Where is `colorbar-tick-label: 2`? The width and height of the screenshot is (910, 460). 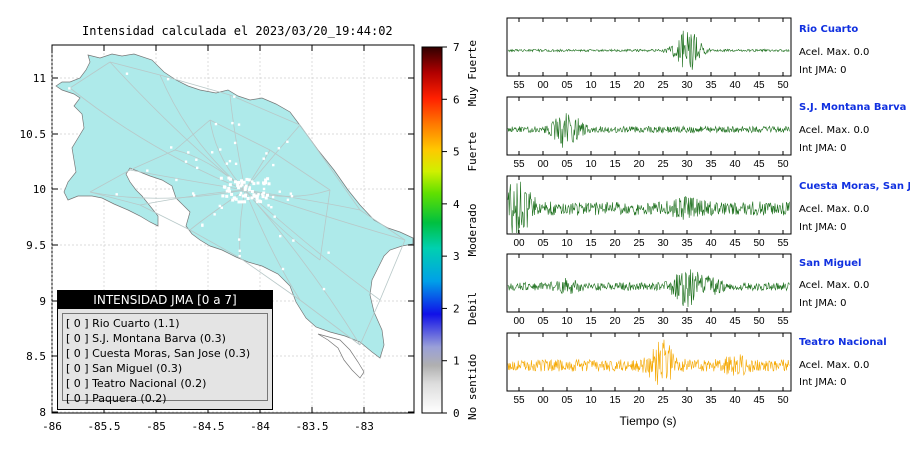 colorbar-tick-label: 2 is located at coordinates (456, 308).